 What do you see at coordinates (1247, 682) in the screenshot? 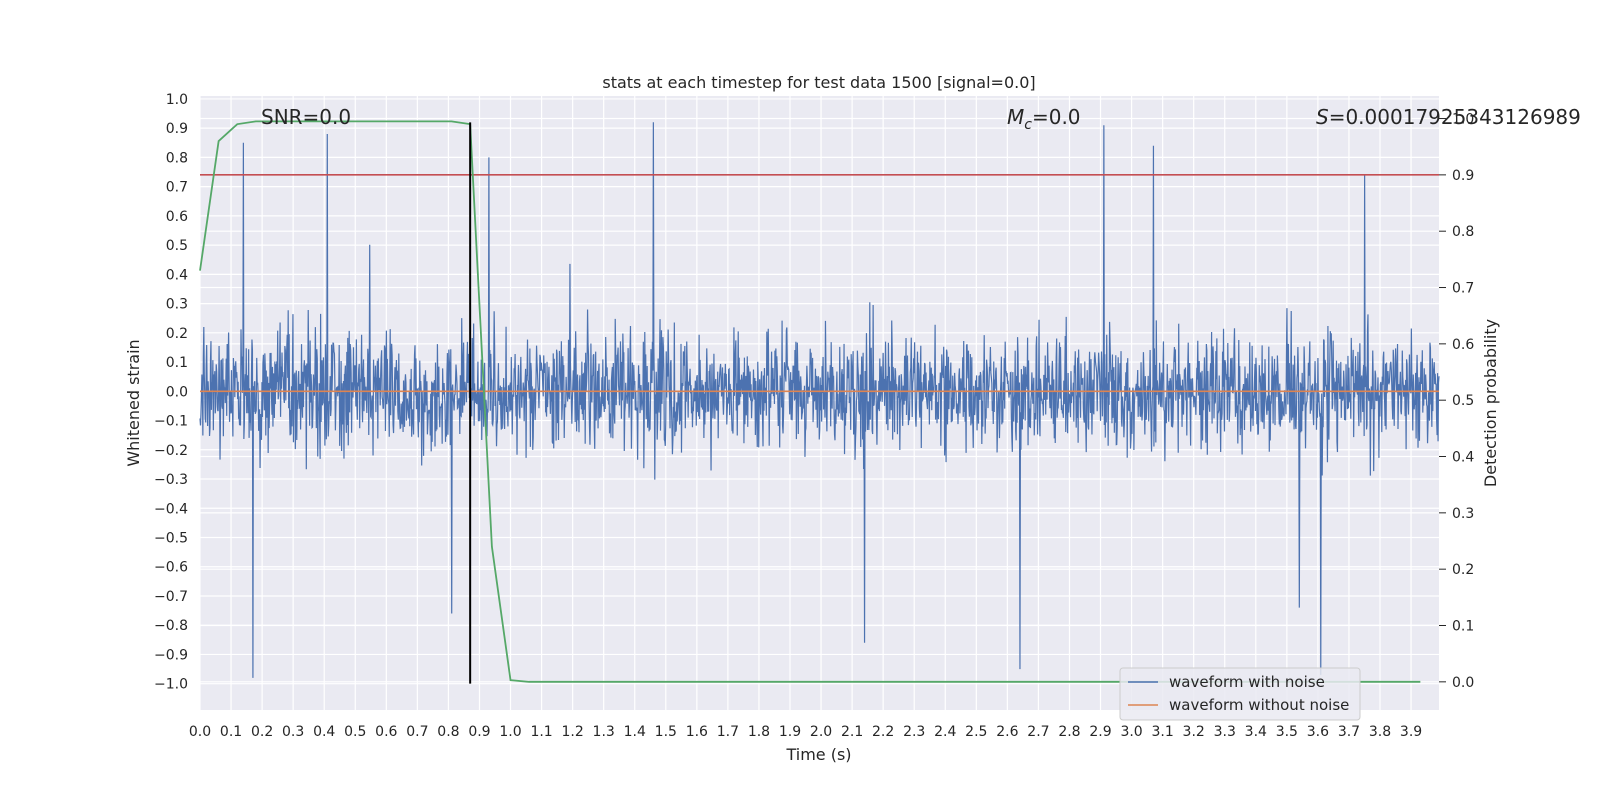
I see `legend-label-noise: waveform with noise` at bounding box center [1247, 682].